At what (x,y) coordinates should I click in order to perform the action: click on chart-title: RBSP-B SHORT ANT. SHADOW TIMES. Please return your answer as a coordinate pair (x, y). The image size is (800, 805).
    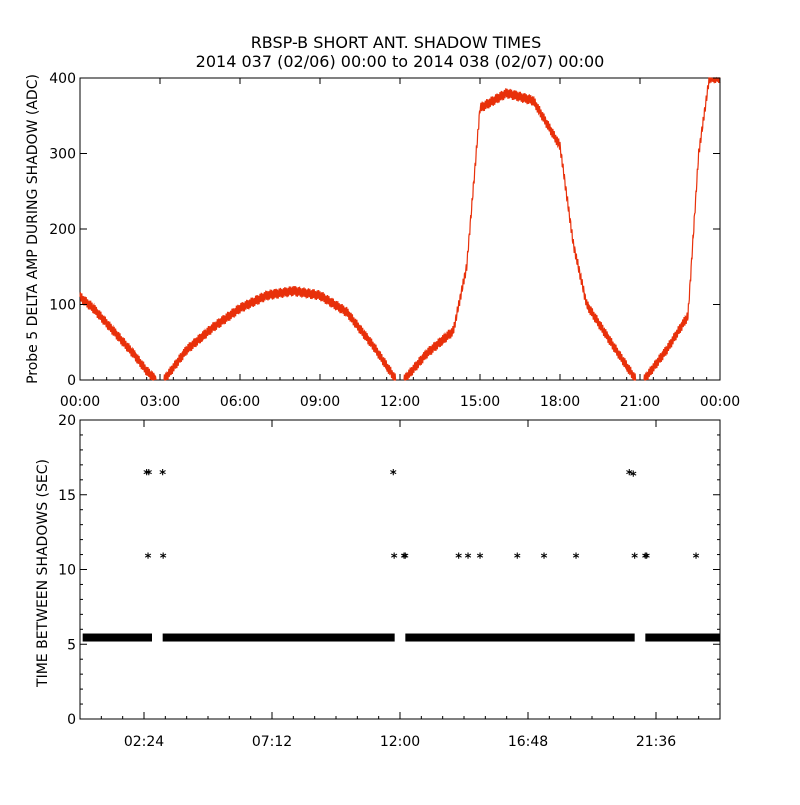
    Looking at the image, I should click on (396, 42).